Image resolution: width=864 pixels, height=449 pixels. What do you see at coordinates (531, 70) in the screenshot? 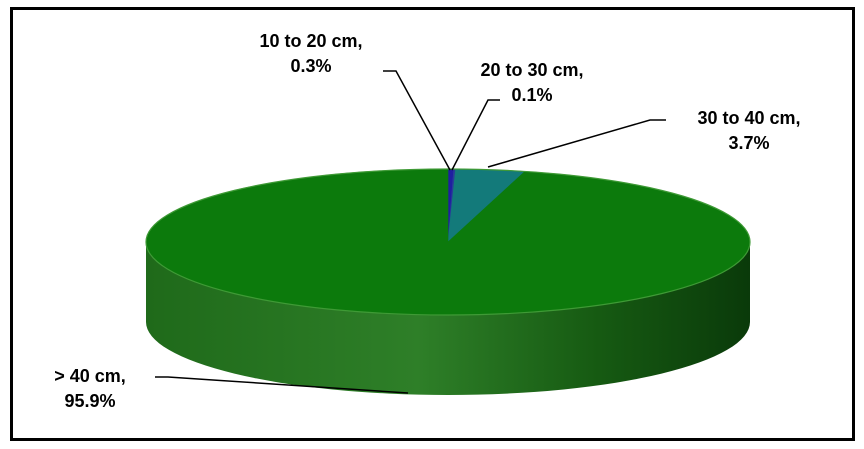
I see `label-20-30-name: 20 to 30 cm,` at bounding box center [531, 70].